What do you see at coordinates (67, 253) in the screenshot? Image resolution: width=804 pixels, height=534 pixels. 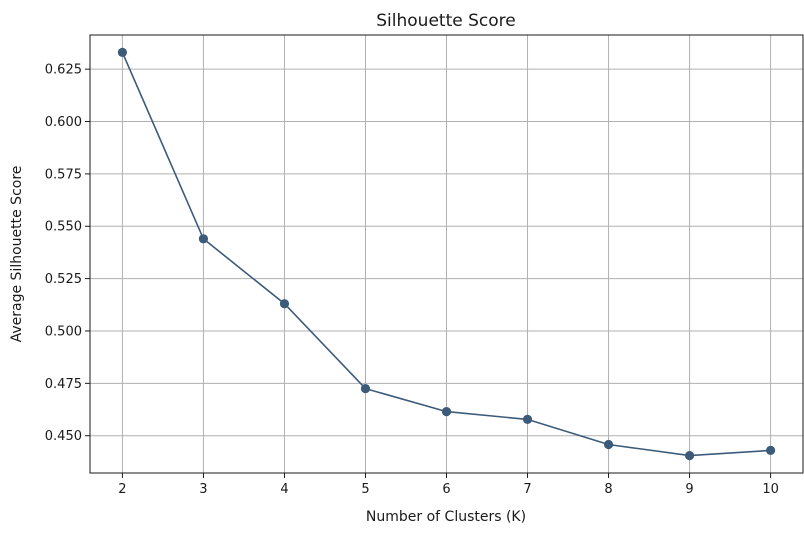 I see `y-axis-ticks: 0.450 0.475 0.500 0.525 0.550 0.575 0.600 0.625` at bounding box center [67, 253].